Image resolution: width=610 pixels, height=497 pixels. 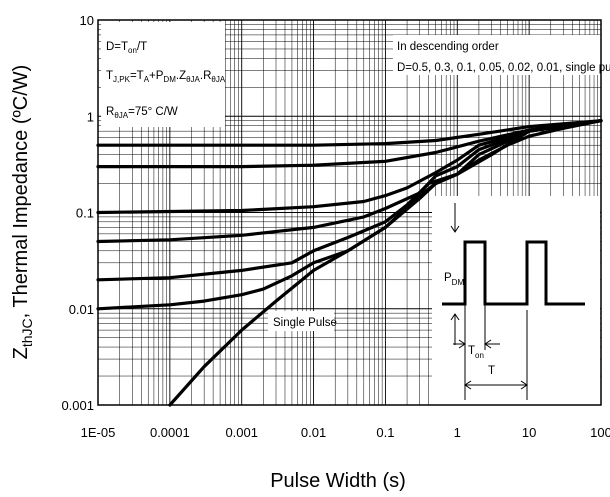 What do you see at coordinates (513, 273) in the screenshot?
I see `pulse-trace` at bounding box center [513, 273].